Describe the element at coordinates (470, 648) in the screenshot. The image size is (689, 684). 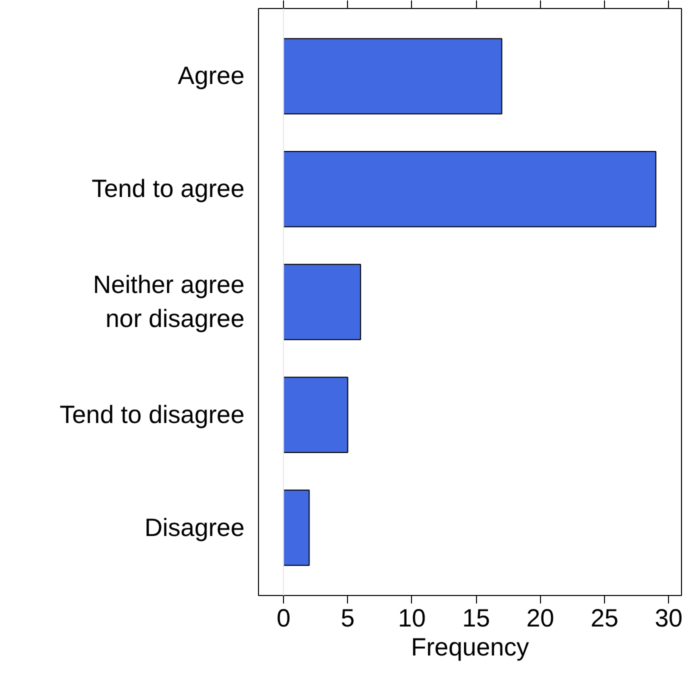
I see `x-axis-title: Frequency` at that location.